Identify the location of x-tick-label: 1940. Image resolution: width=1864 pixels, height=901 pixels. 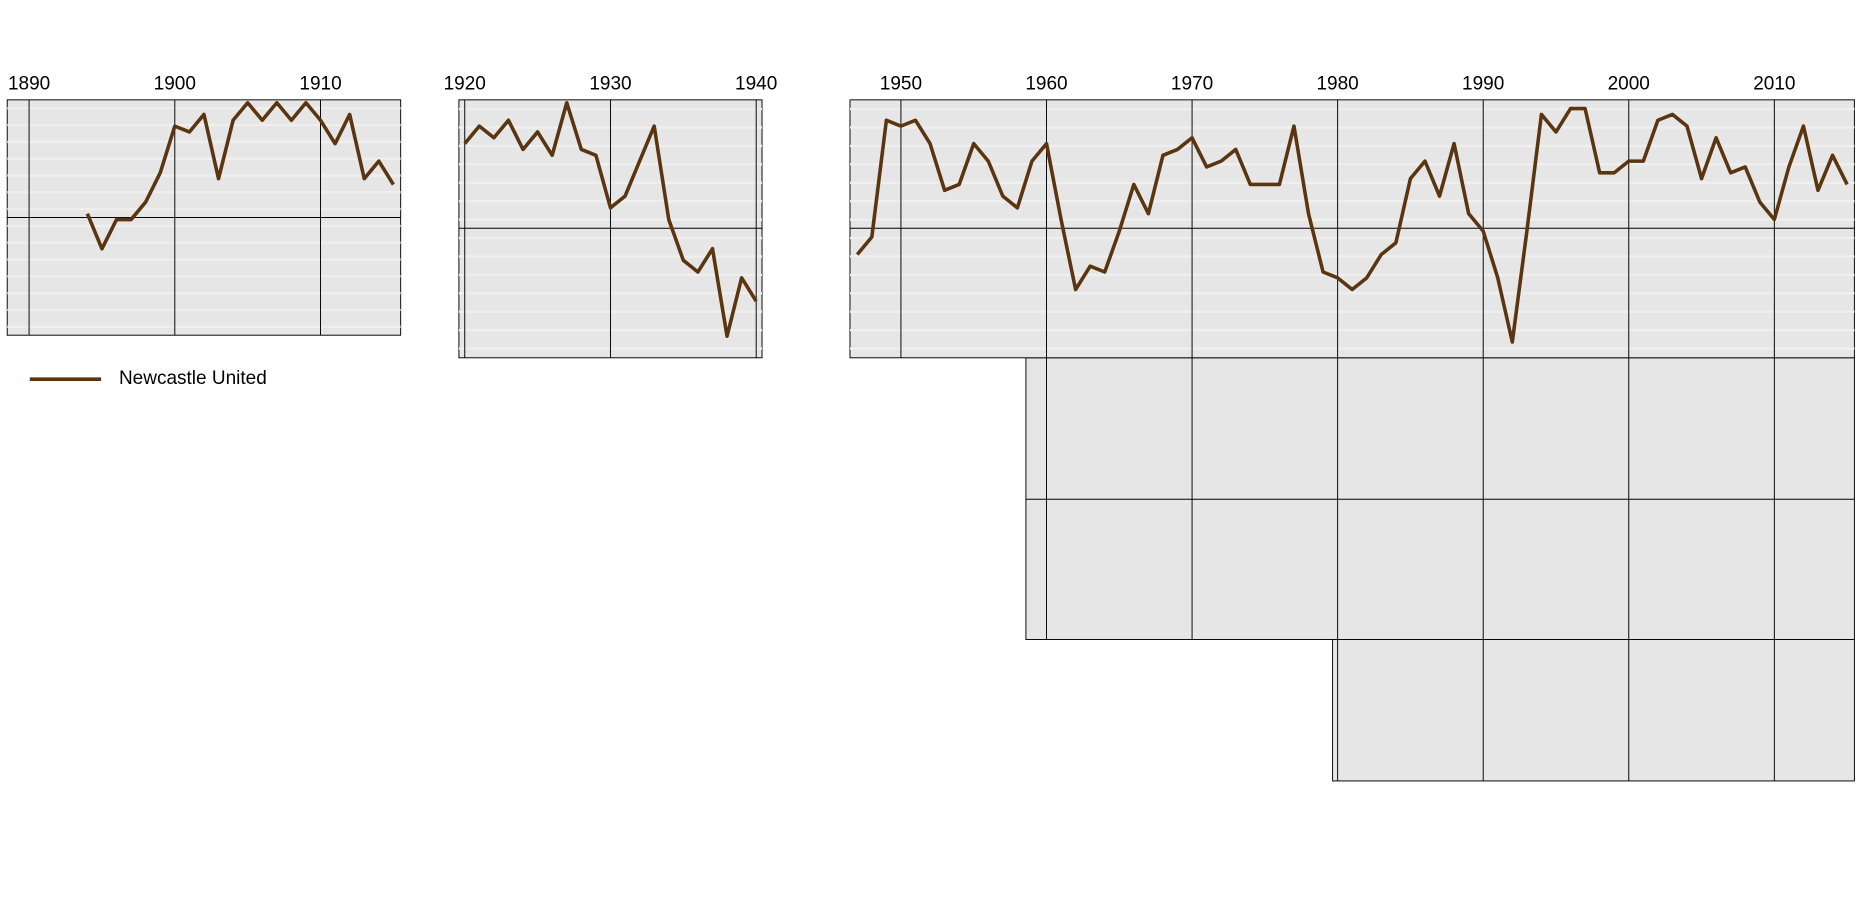
(756, 83).